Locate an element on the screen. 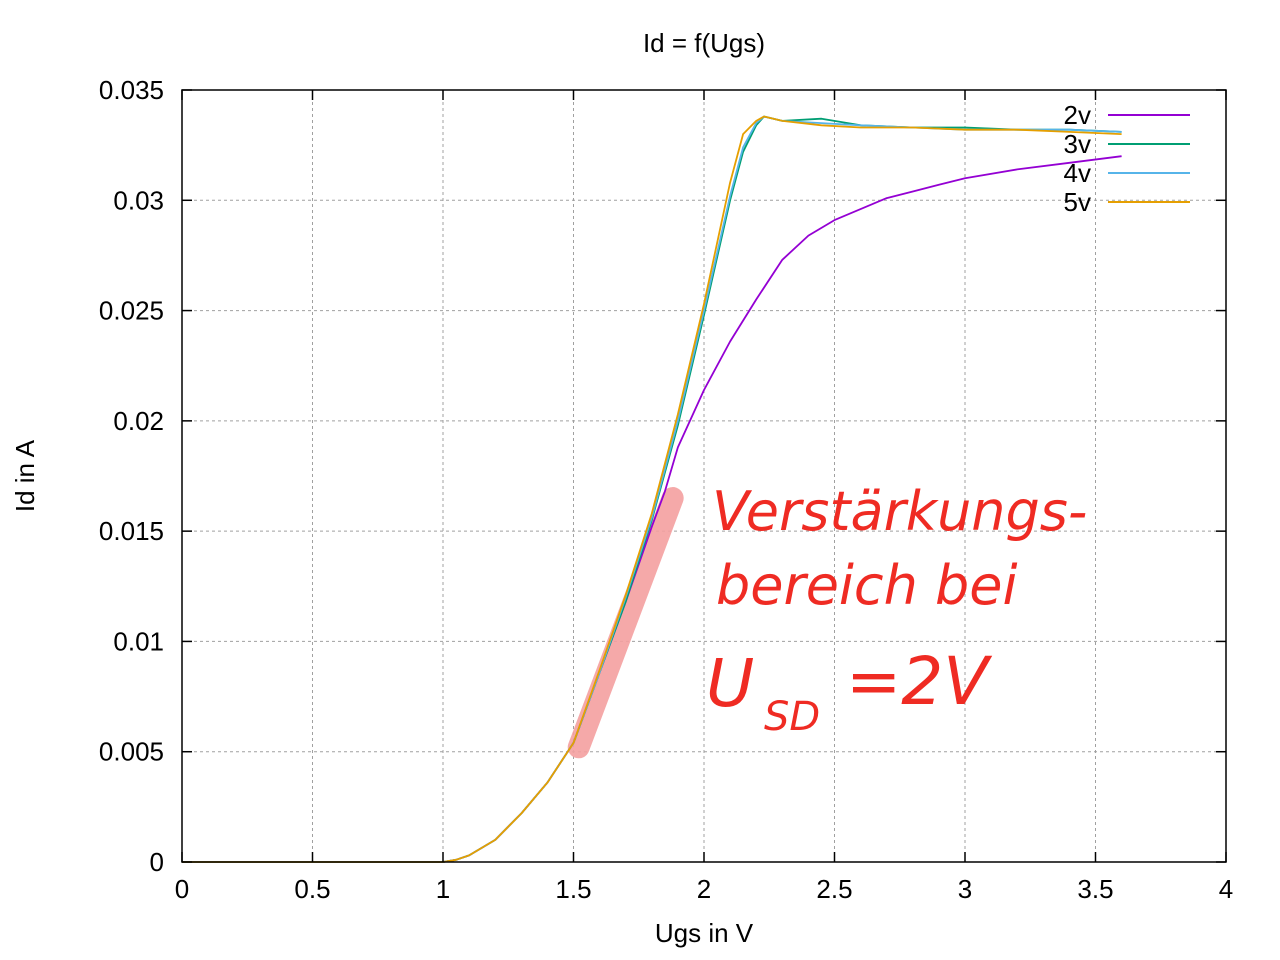 Image resolution: width=1280 pixels, height=960 pixels. x-tick-label: 0.5 is located at coordinates (312, 889).